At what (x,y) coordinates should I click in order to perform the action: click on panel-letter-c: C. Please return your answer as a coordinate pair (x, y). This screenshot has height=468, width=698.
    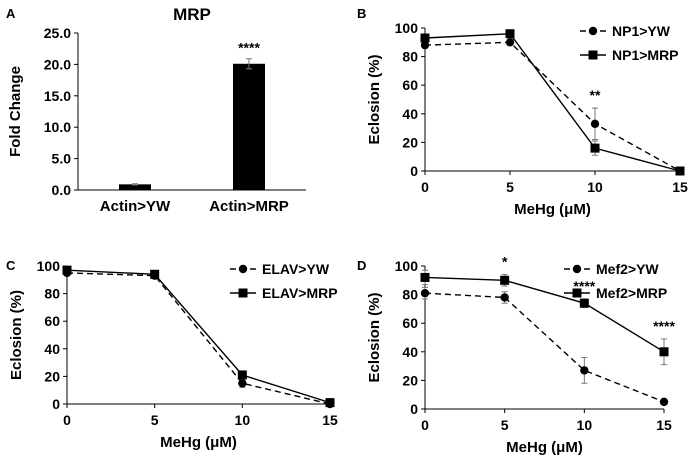
    Looking at the image, I should click on (11, 265).